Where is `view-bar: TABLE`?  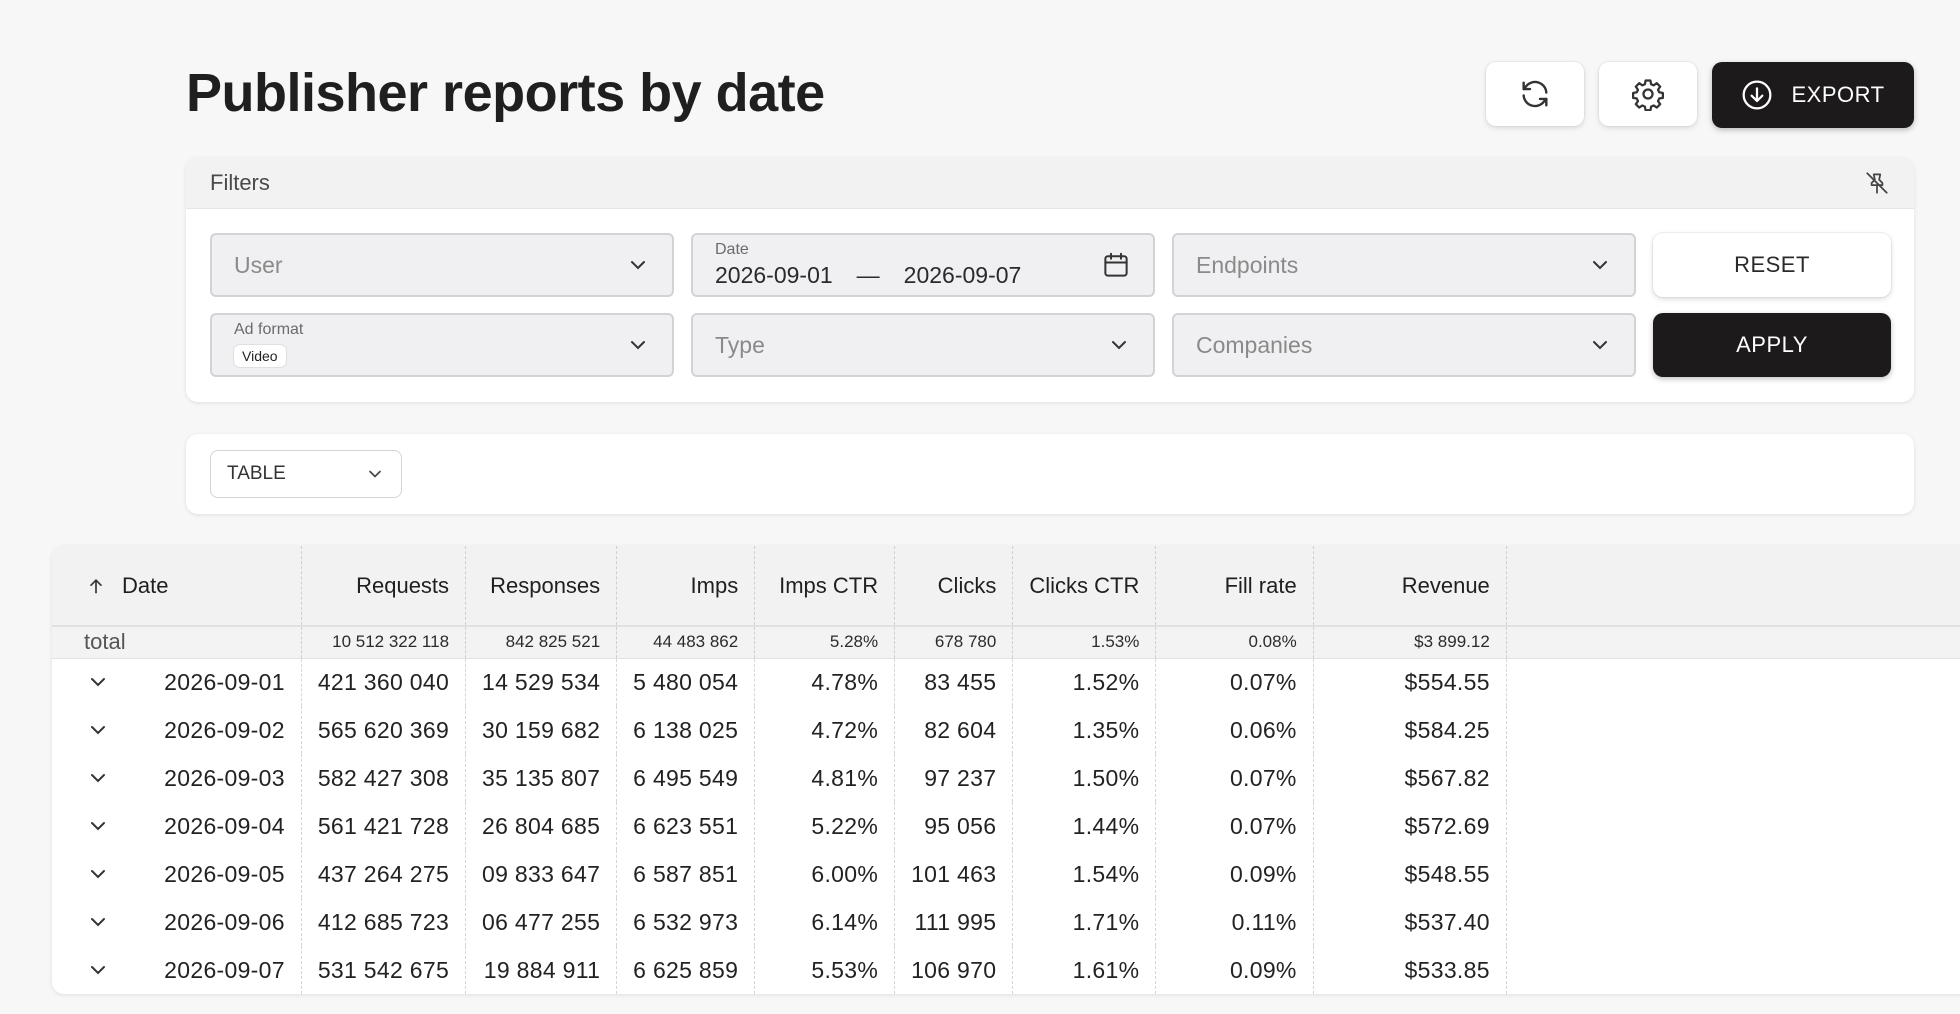 view-bar: TABLE is located at coordinates (1050, 474).